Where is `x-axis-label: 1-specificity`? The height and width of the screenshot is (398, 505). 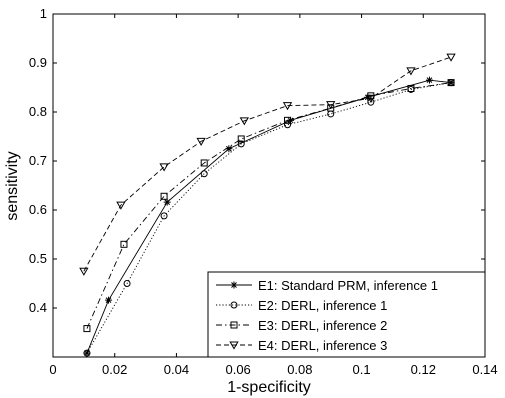
x-axis-label: 1-specificity is located at coordinates (269, 387).